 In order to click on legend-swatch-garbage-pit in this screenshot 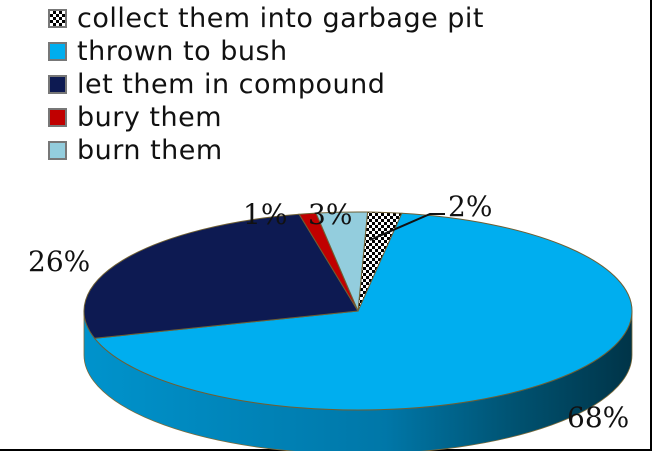, I will do `click(57, 18)`.